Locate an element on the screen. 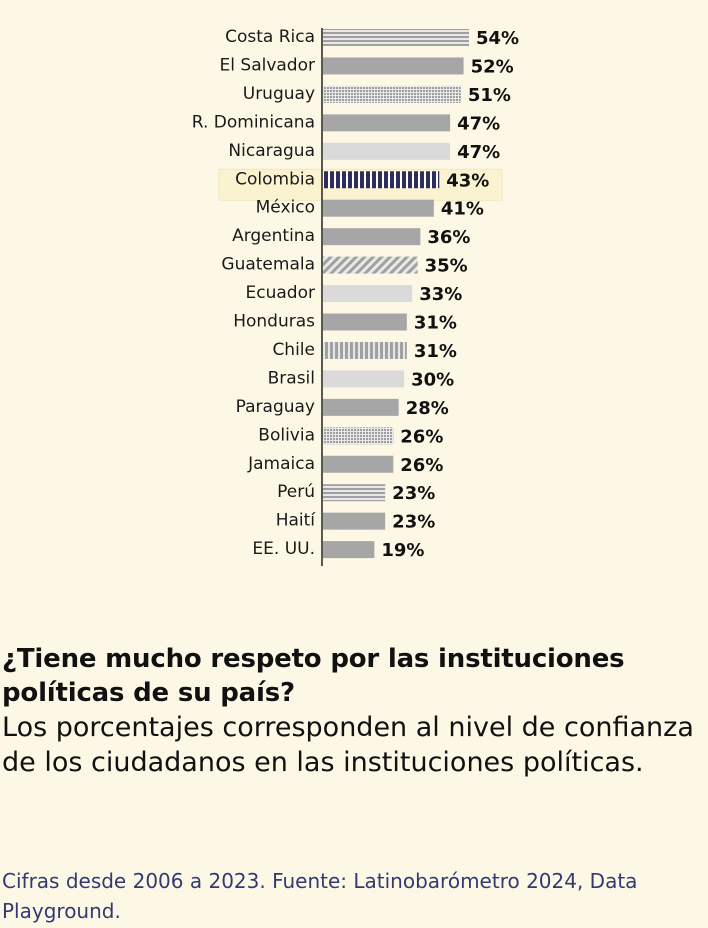 This screenshot has height=928, width=708. value-label-peru: 23% is located at coordinates (413, 493).